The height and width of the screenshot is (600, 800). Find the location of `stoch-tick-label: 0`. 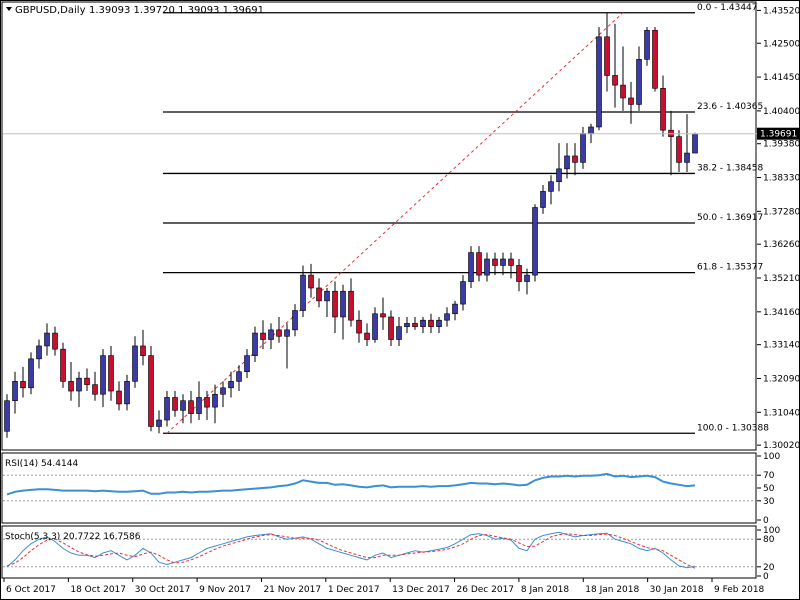

stoch-tick-label: 0 is located at coordinates (766, 577).